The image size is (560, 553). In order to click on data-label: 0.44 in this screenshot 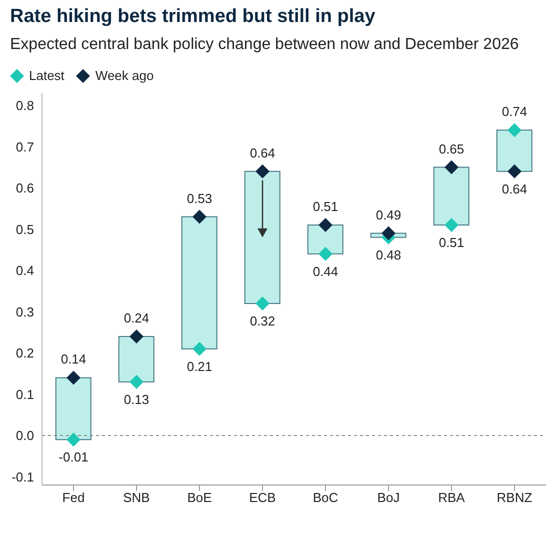, I will do `click(325, 271)`.